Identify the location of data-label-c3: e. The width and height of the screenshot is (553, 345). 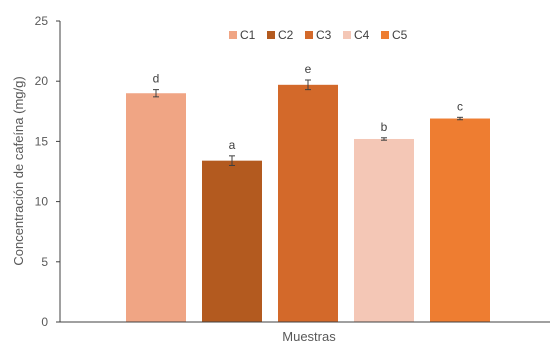
(308, 69).